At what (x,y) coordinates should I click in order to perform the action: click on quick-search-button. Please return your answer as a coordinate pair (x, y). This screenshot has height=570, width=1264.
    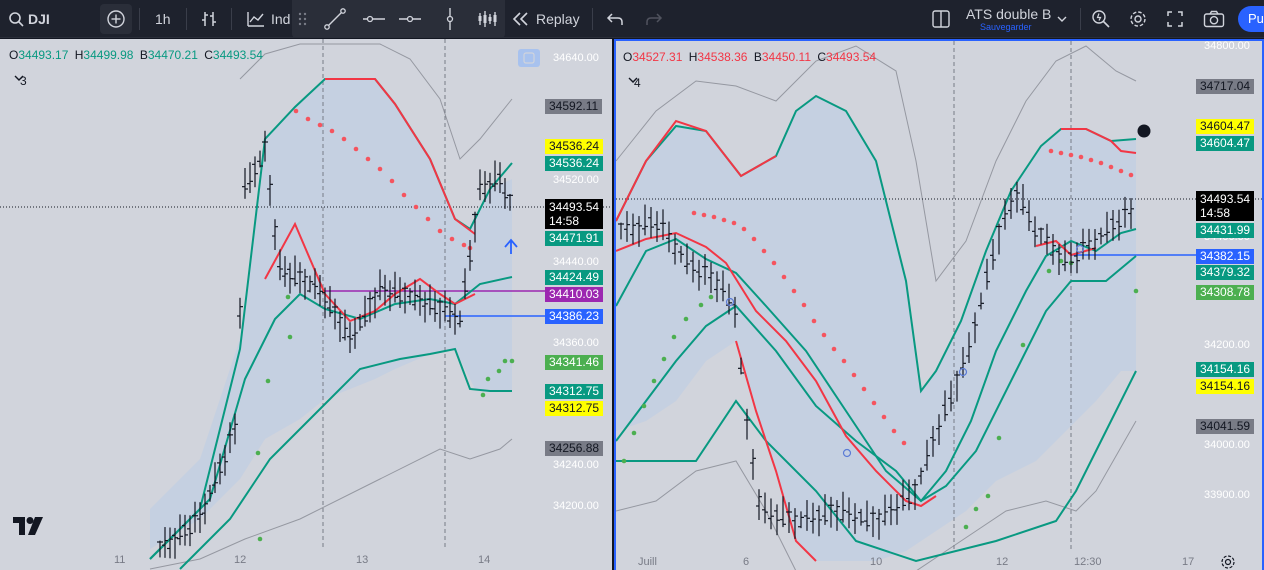
    Looking at the image, I should click on (1101, 19).